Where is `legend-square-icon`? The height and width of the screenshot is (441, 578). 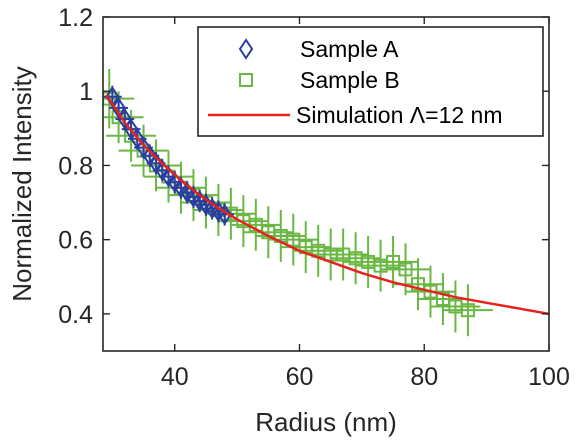 legend-square-icon is located at coordinates (246, 80).